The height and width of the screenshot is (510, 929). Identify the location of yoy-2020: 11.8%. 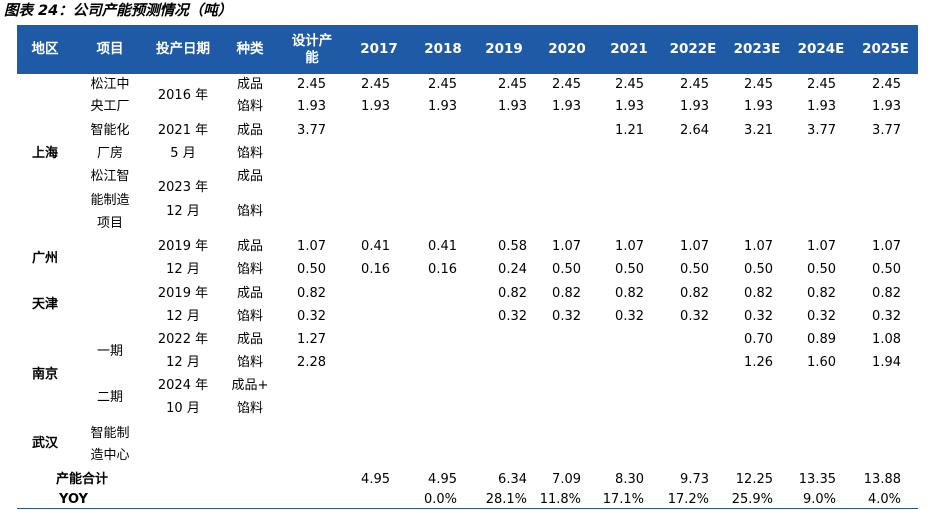
(560, 499).